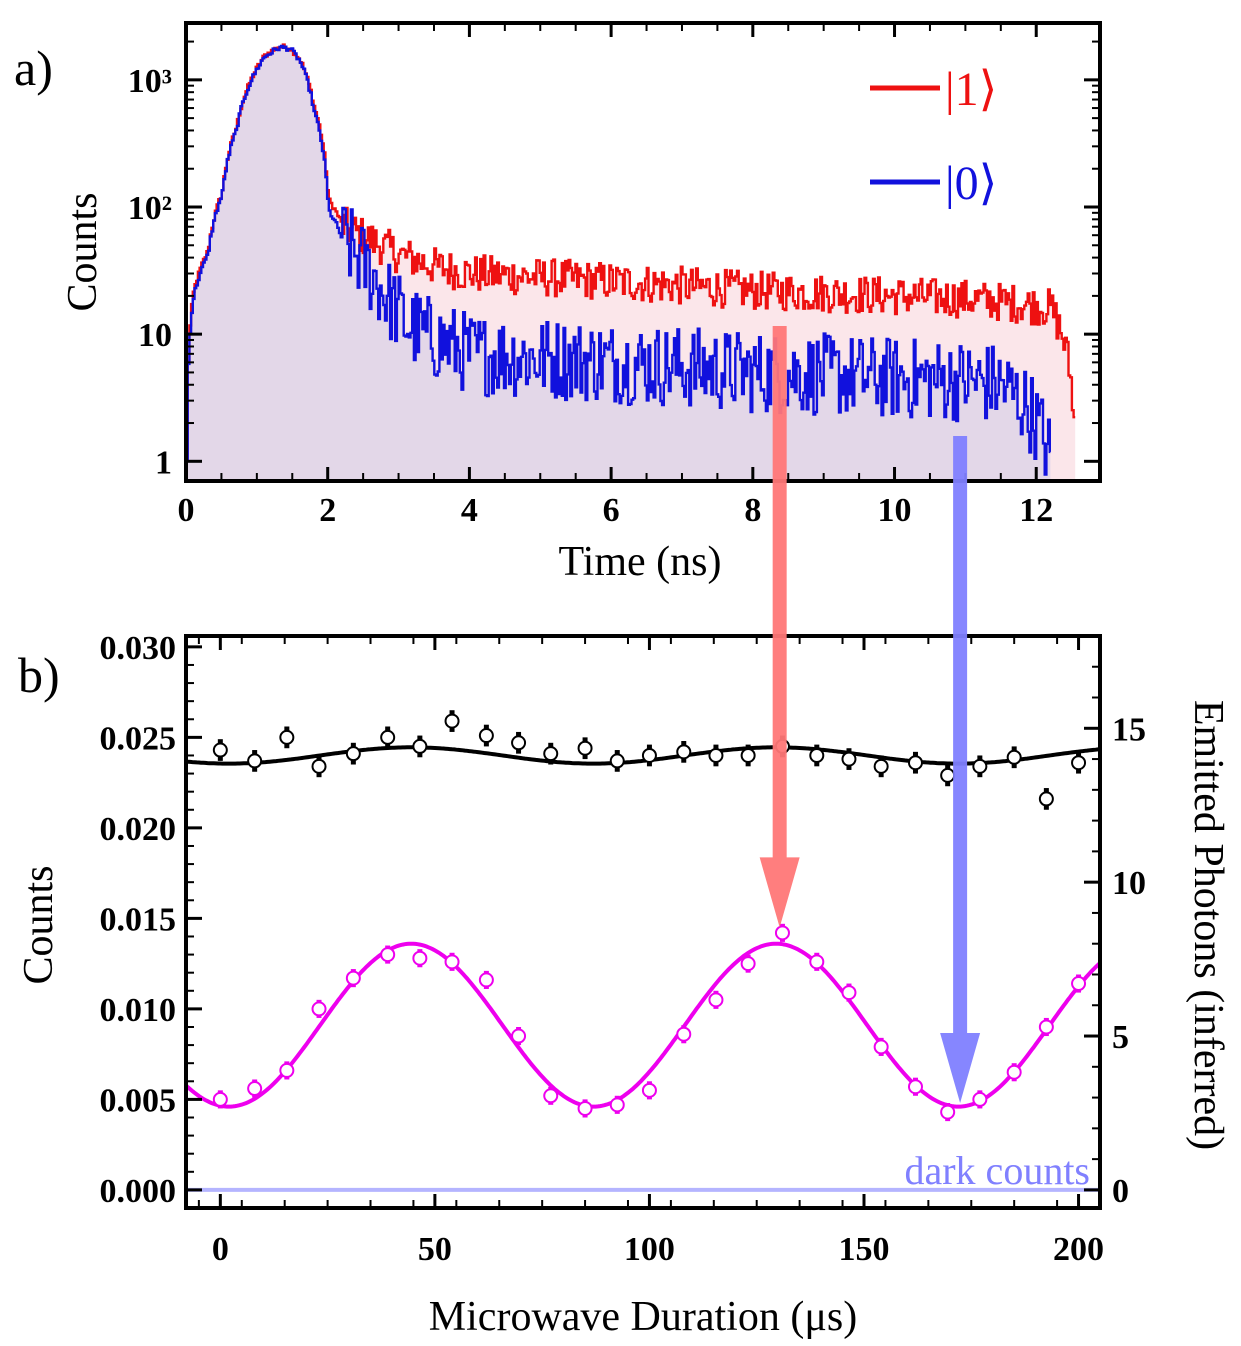 This screenshot has width=1241, height=1346. Describe the element at coordinates (649, 1249) in the screenshot. I see `b-xtick-label: 100` at that location.